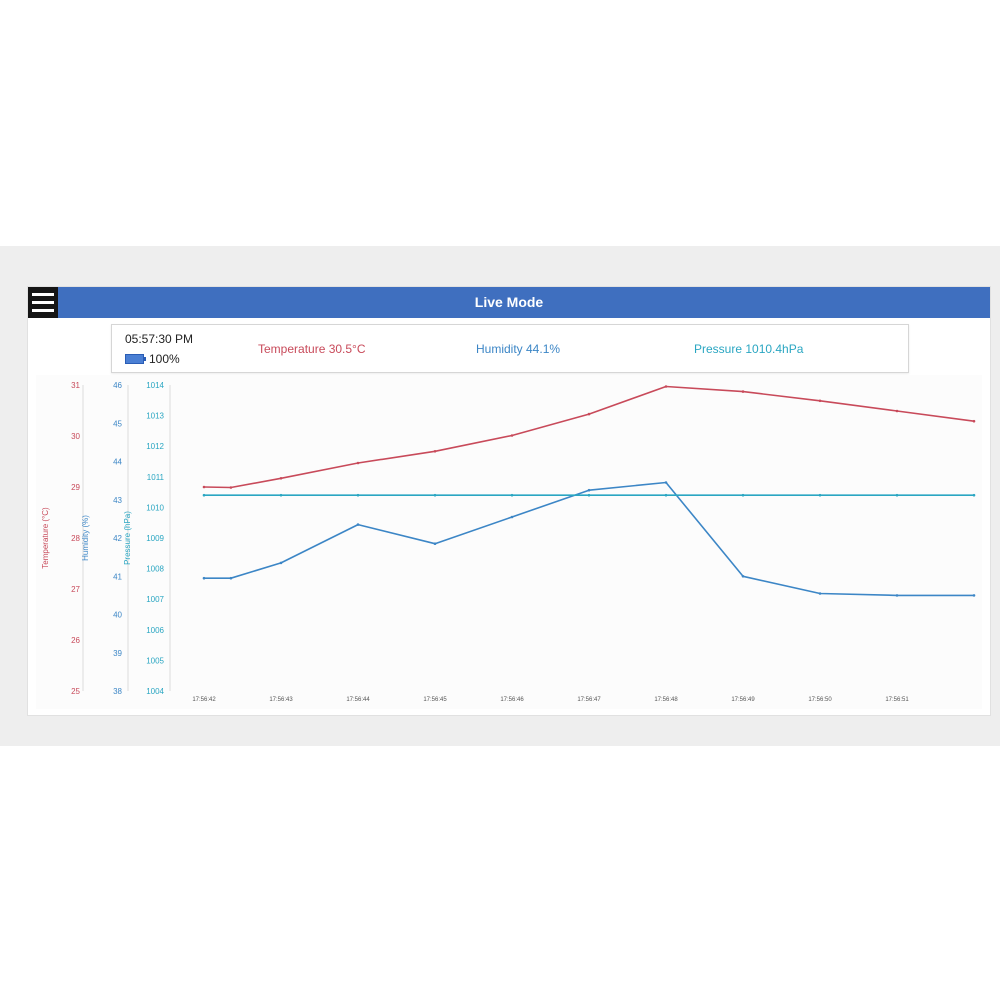  I want to click on y-tick-label: 45, so click(117, 423).